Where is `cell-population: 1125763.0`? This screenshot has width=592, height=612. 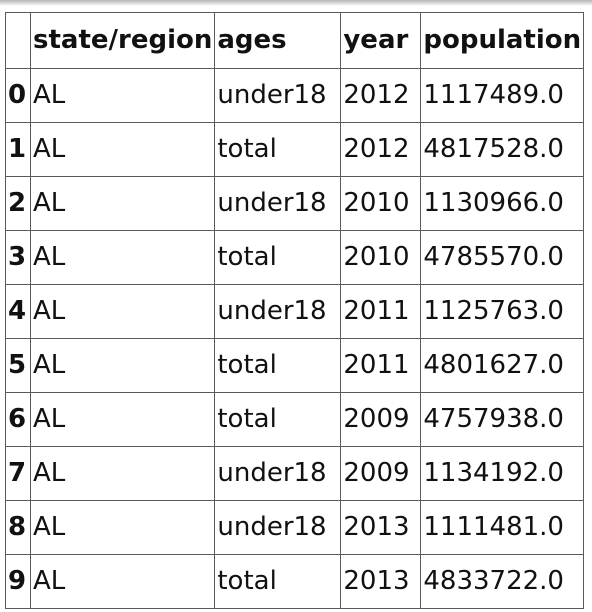 cell-population: 1125763.0 is located at coordinates (502, 311).